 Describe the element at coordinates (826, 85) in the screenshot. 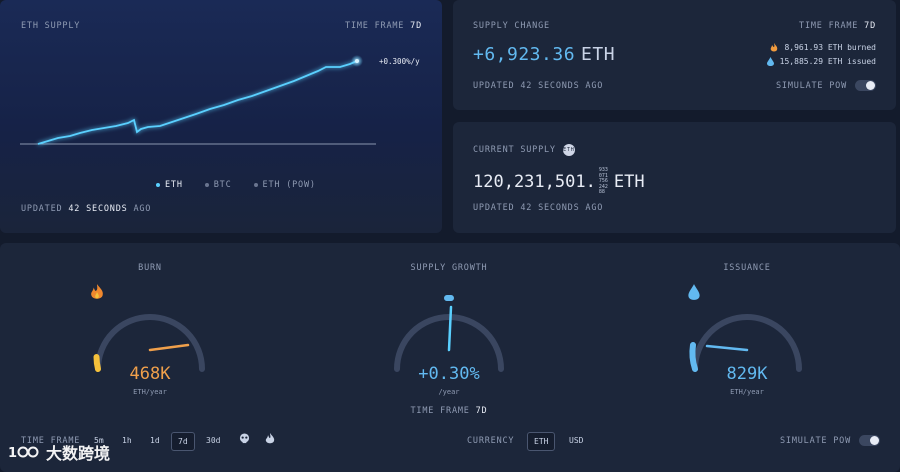

I see `simulate-pow-top: SIMULATE PoW` at that location.